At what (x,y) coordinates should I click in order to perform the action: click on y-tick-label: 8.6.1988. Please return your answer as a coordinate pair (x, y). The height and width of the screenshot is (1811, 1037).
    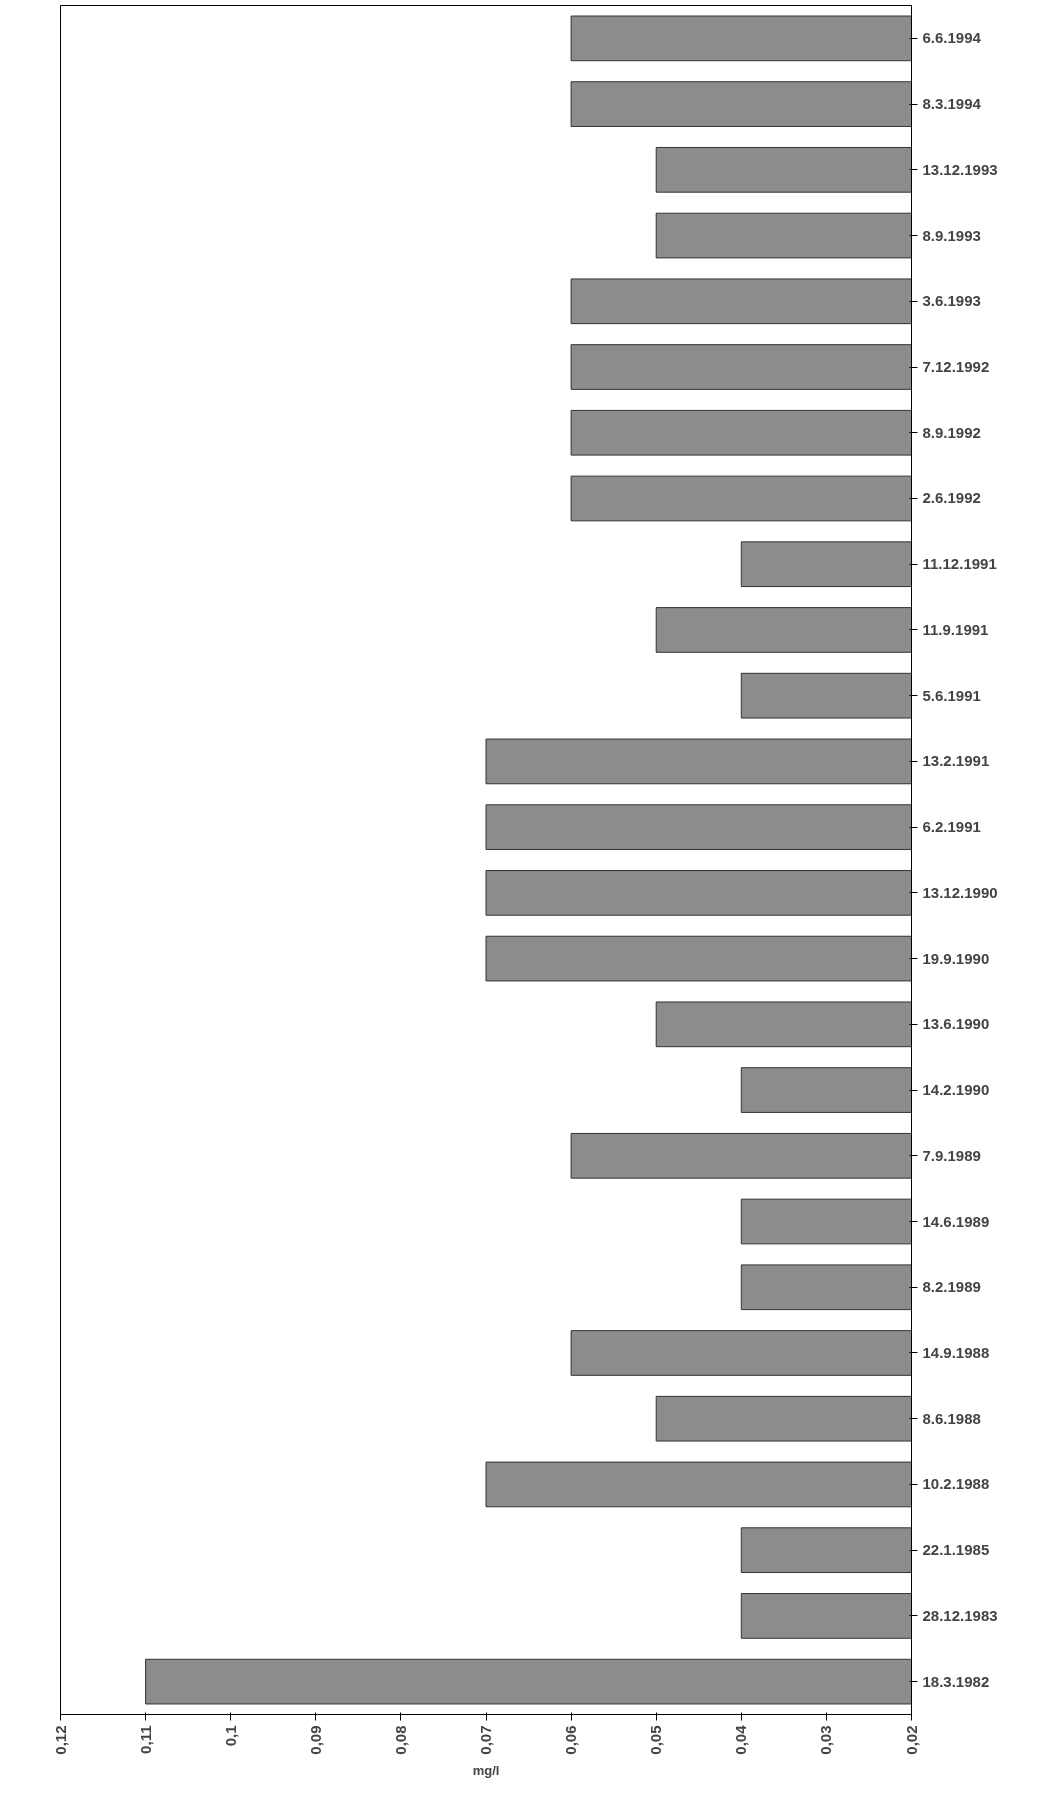
    Looking at the image, I should click on (951, 1418).